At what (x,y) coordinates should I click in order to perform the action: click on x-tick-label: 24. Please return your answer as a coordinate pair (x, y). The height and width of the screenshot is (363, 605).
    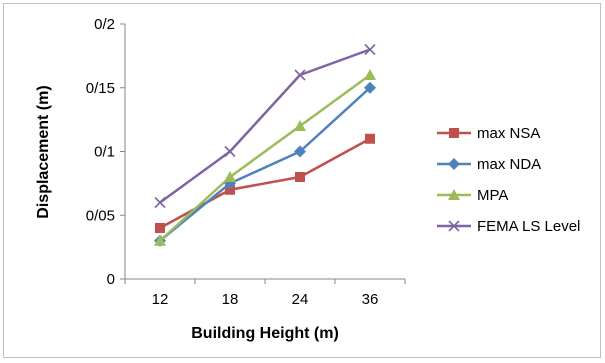
    Looking at the image, I should click on (300, 299).